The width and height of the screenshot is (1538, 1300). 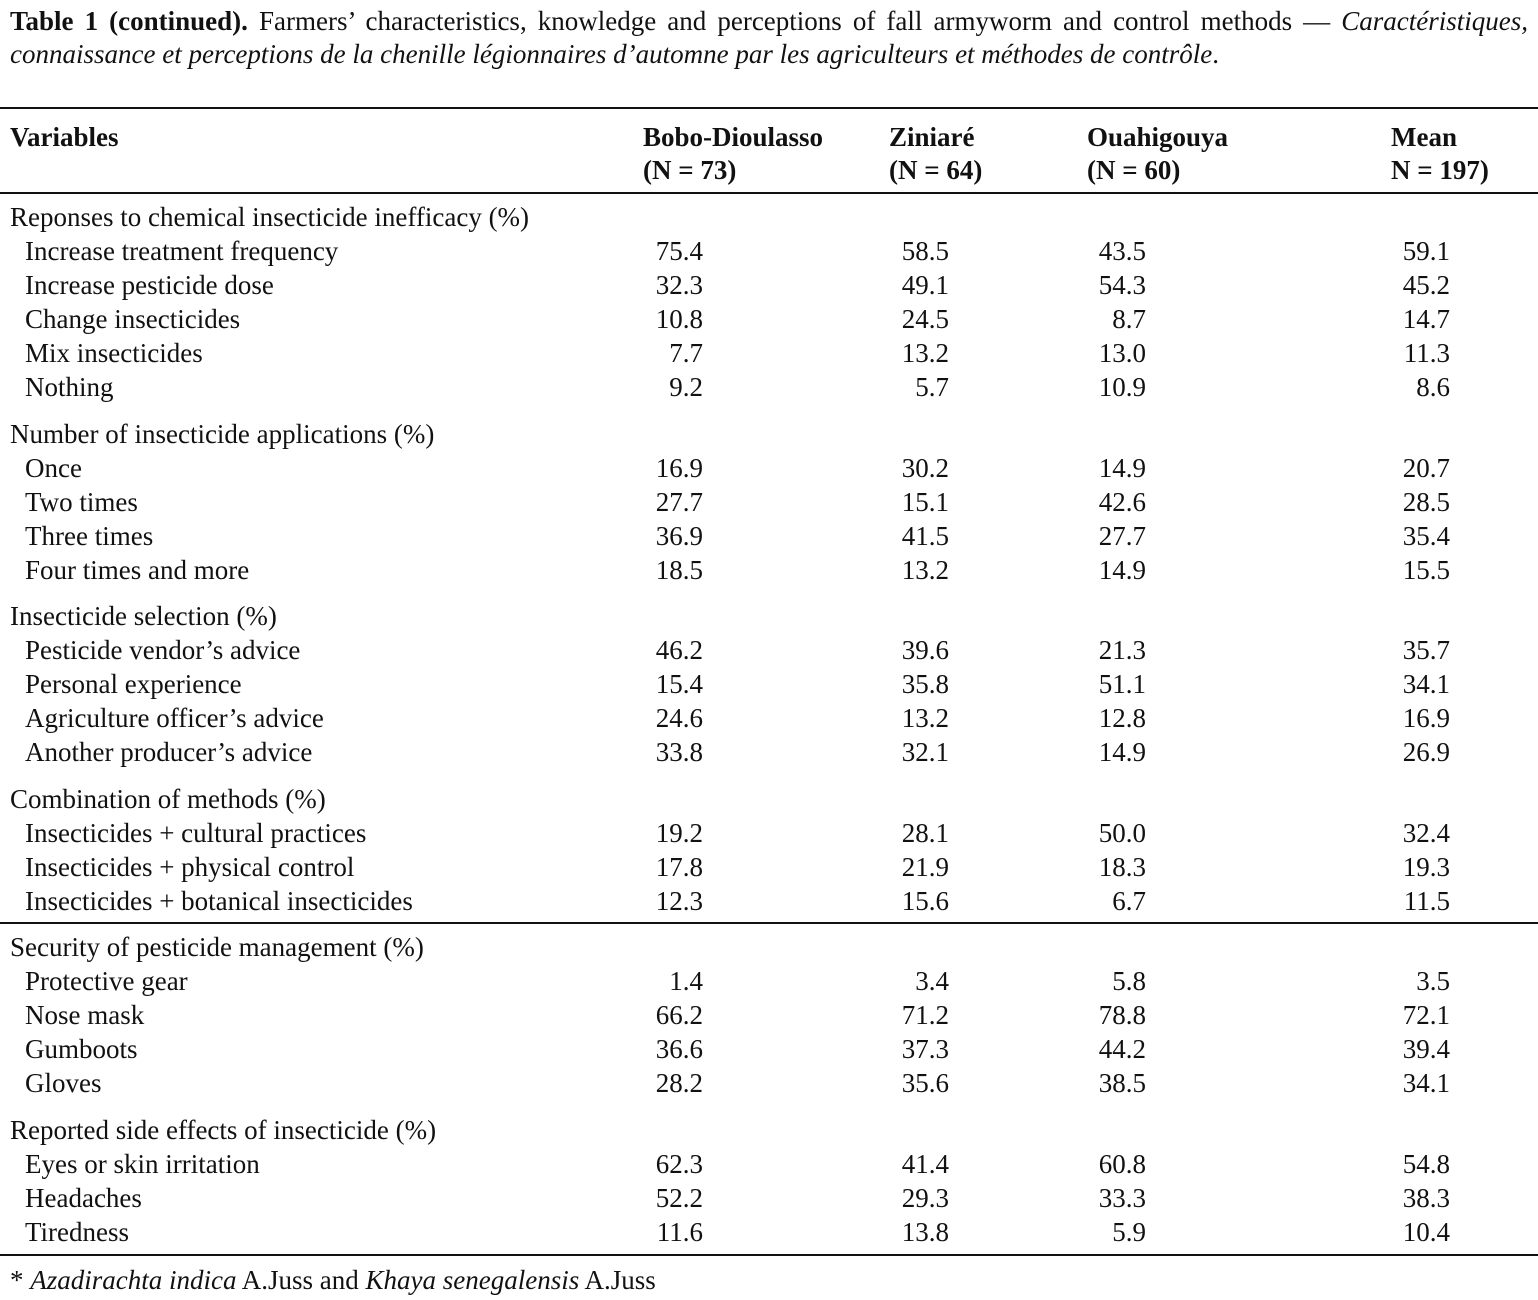 What do you see at coordinates (679, 250) in the screenshot?
I see `cell-bobo-dioulasso: 75.4` at bounding box center [679, 250].